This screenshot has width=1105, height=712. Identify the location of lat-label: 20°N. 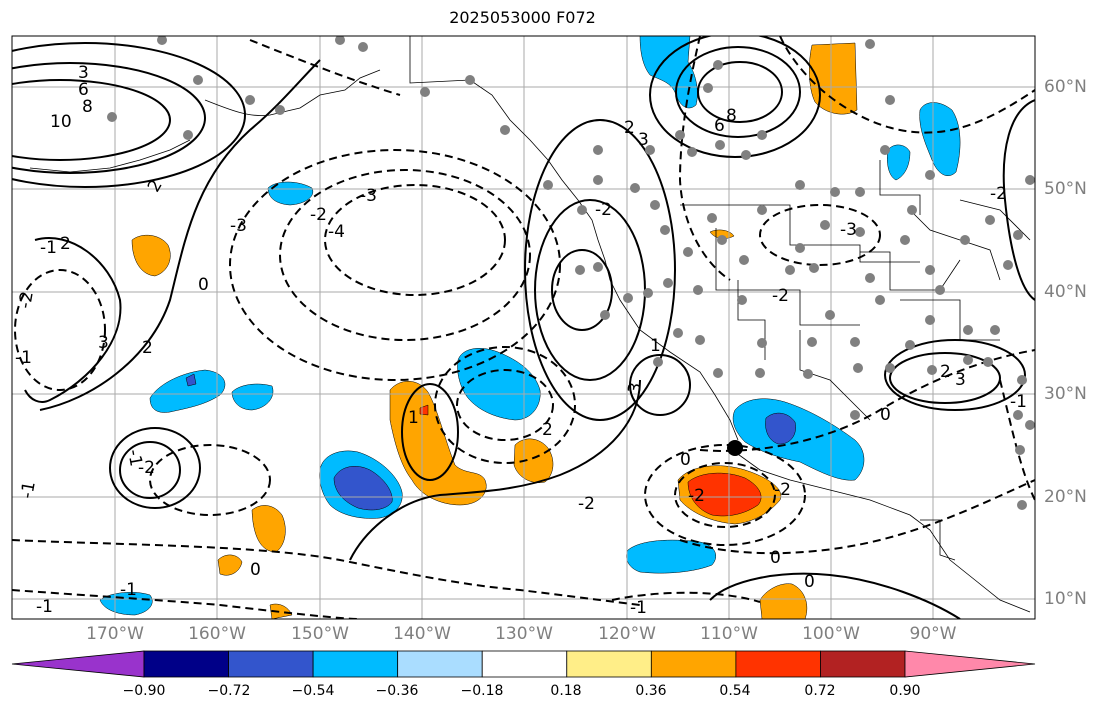
(1065, 497).